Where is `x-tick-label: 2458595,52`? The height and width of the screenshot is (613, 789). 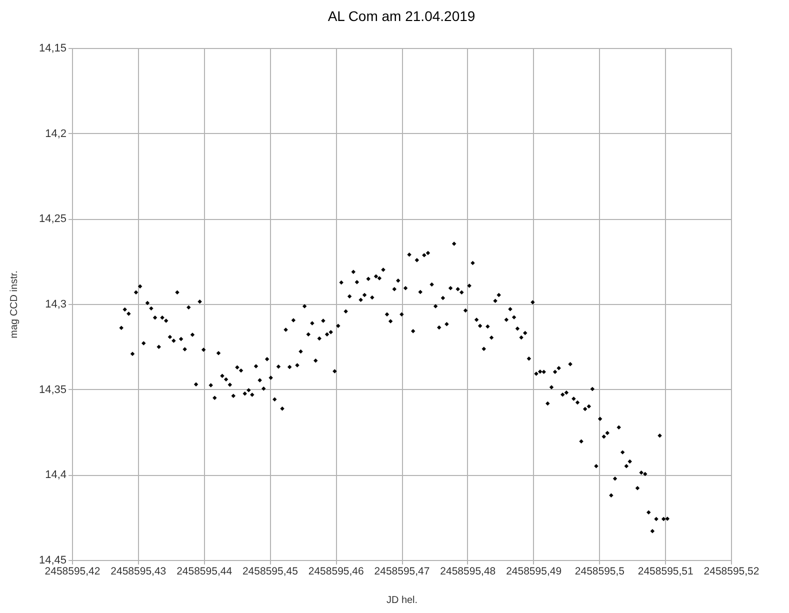
x-tick-label: 2458595,52 is located at coordinates (732, 572).